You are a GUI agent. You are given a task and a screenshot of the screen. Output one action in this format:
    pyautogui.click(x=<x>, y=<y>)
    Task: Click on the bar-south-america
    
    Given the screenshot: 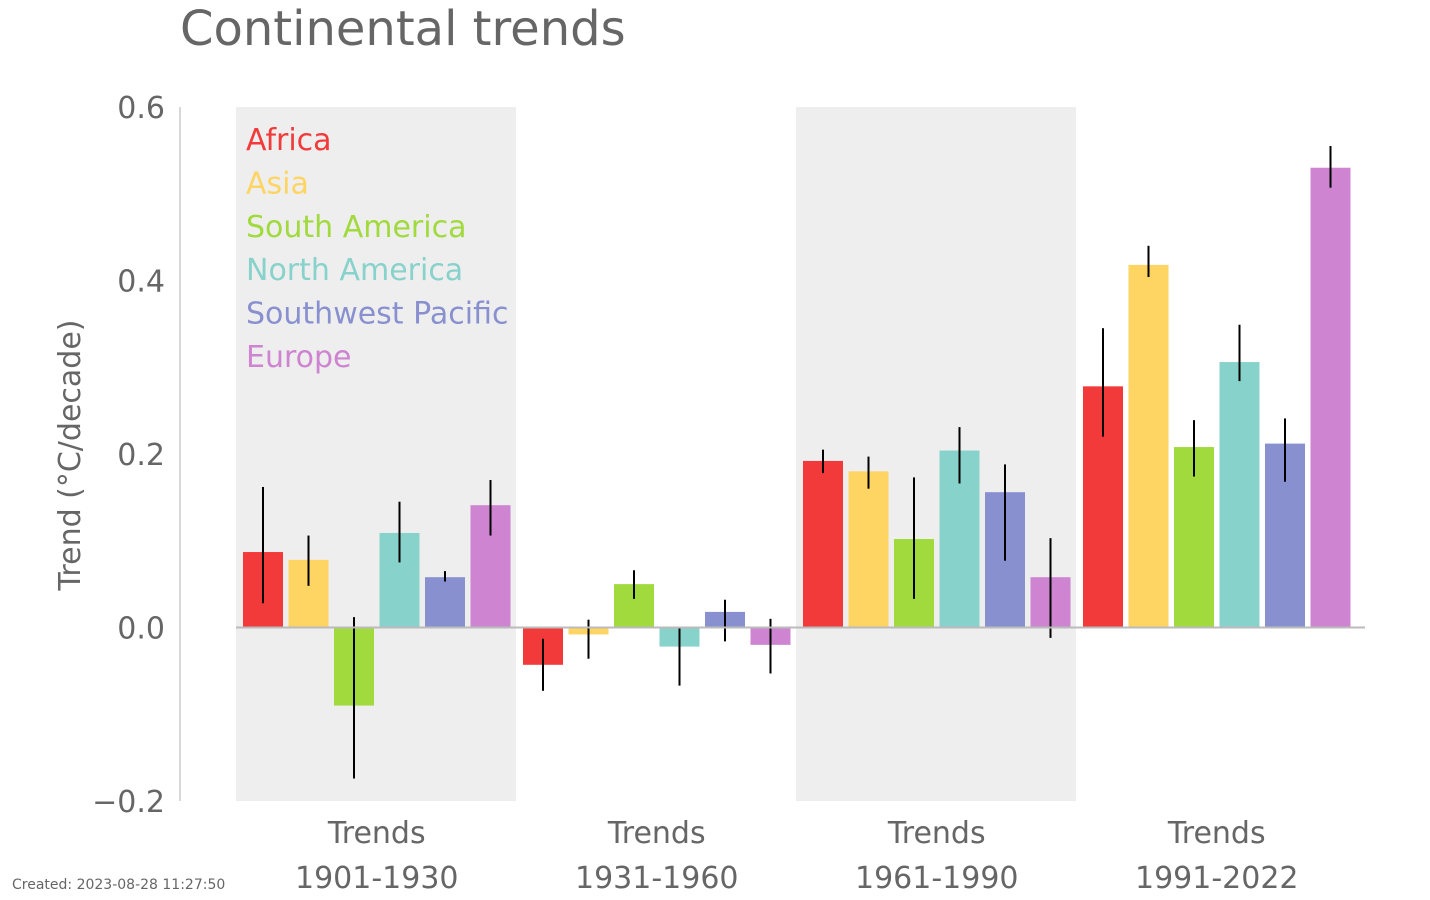 What is the action you would take?
    pyautogui.click(x=1194, y=537)
    